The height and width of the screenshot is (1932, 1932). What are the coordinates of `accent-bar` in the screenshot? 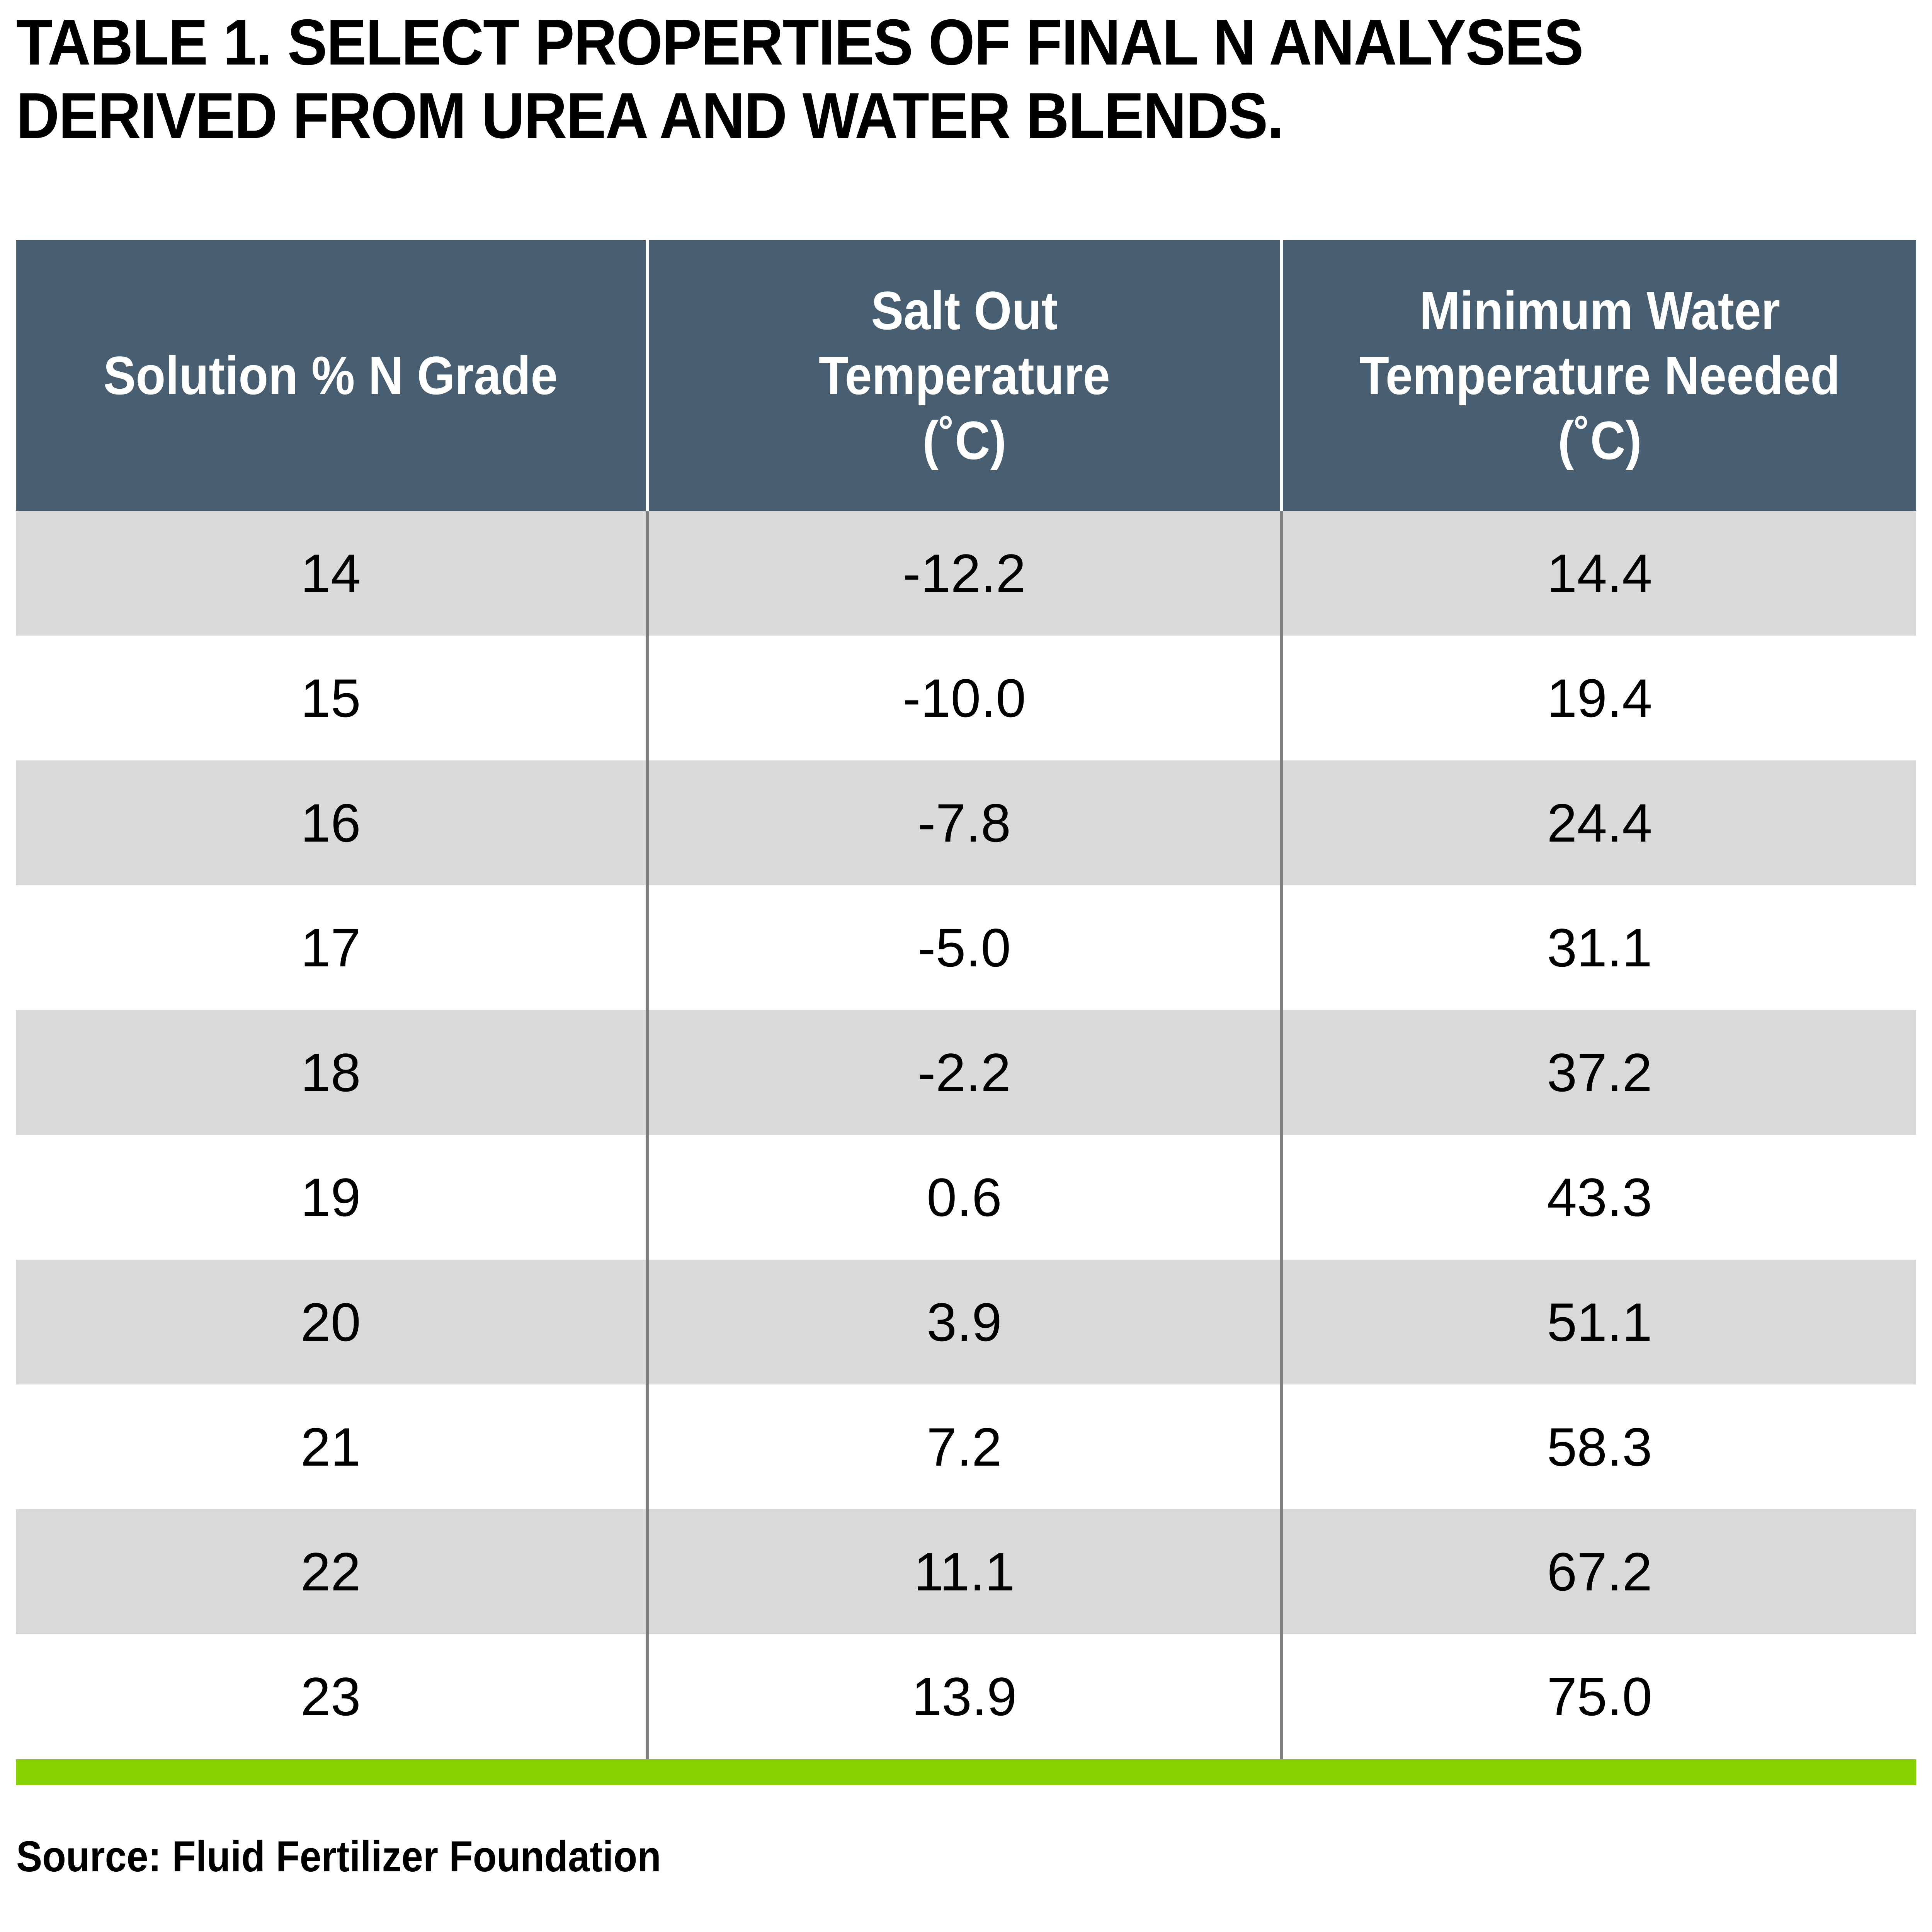 It's located at (966, 1772).